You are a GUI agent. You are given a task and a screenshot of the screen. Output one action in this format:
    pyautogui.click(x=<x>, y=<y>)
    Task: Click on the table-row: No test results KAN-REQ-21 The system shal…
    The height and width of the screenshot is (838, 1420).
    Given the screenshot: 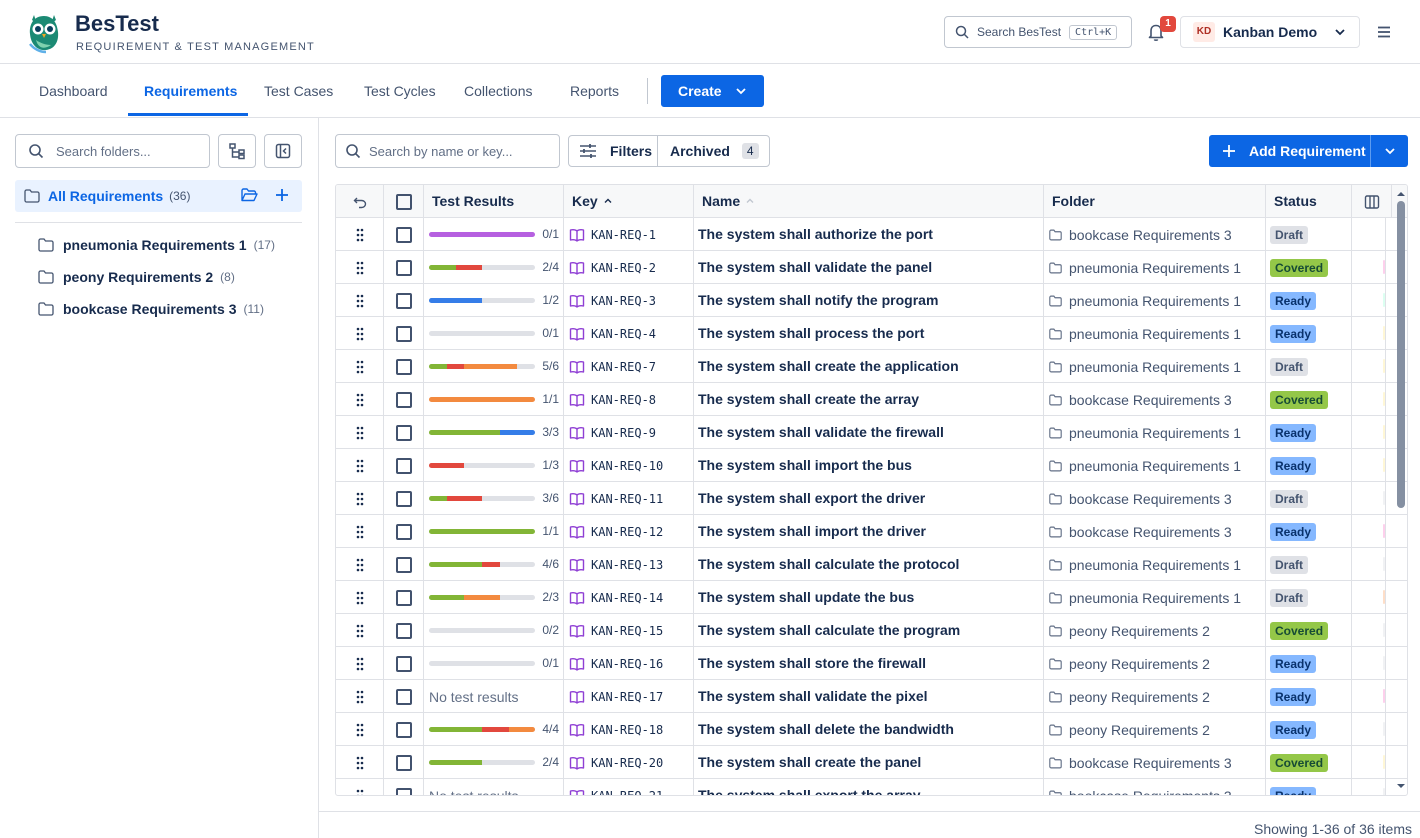 What is the action you would take?
    pyautogui.click(x=871, y=787)
    